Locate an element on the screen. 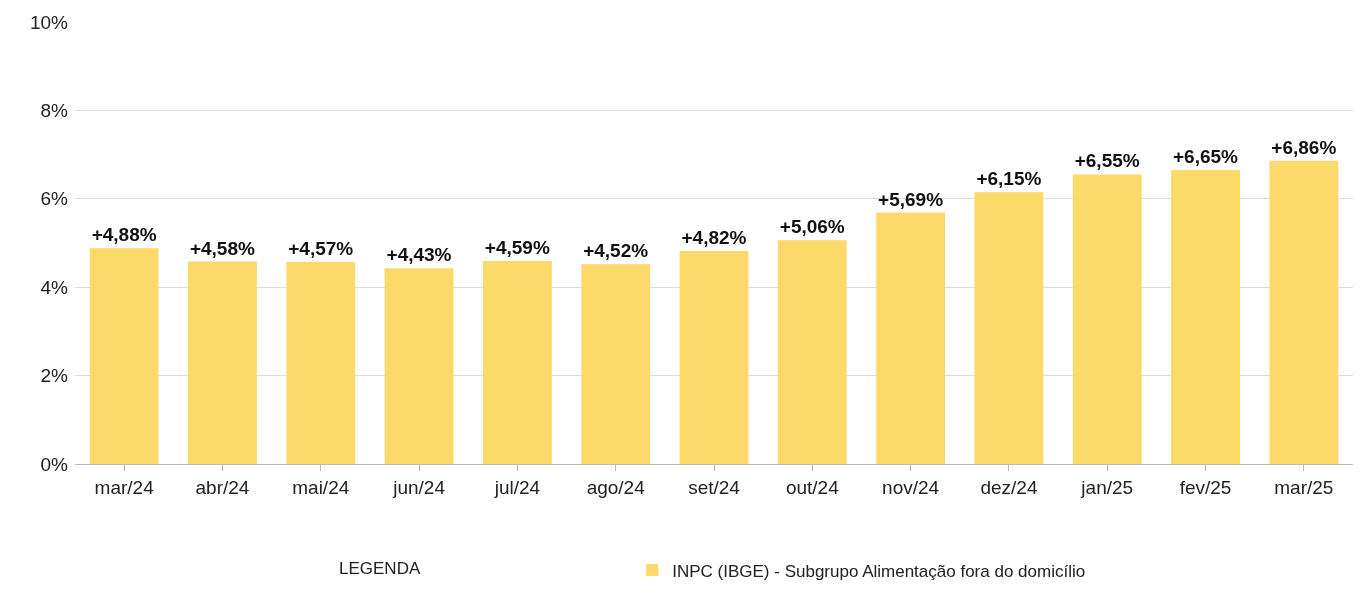 This screenshot has height=596, width=1361. x-tick-label: set/24 is located at coordinates (714, 487).